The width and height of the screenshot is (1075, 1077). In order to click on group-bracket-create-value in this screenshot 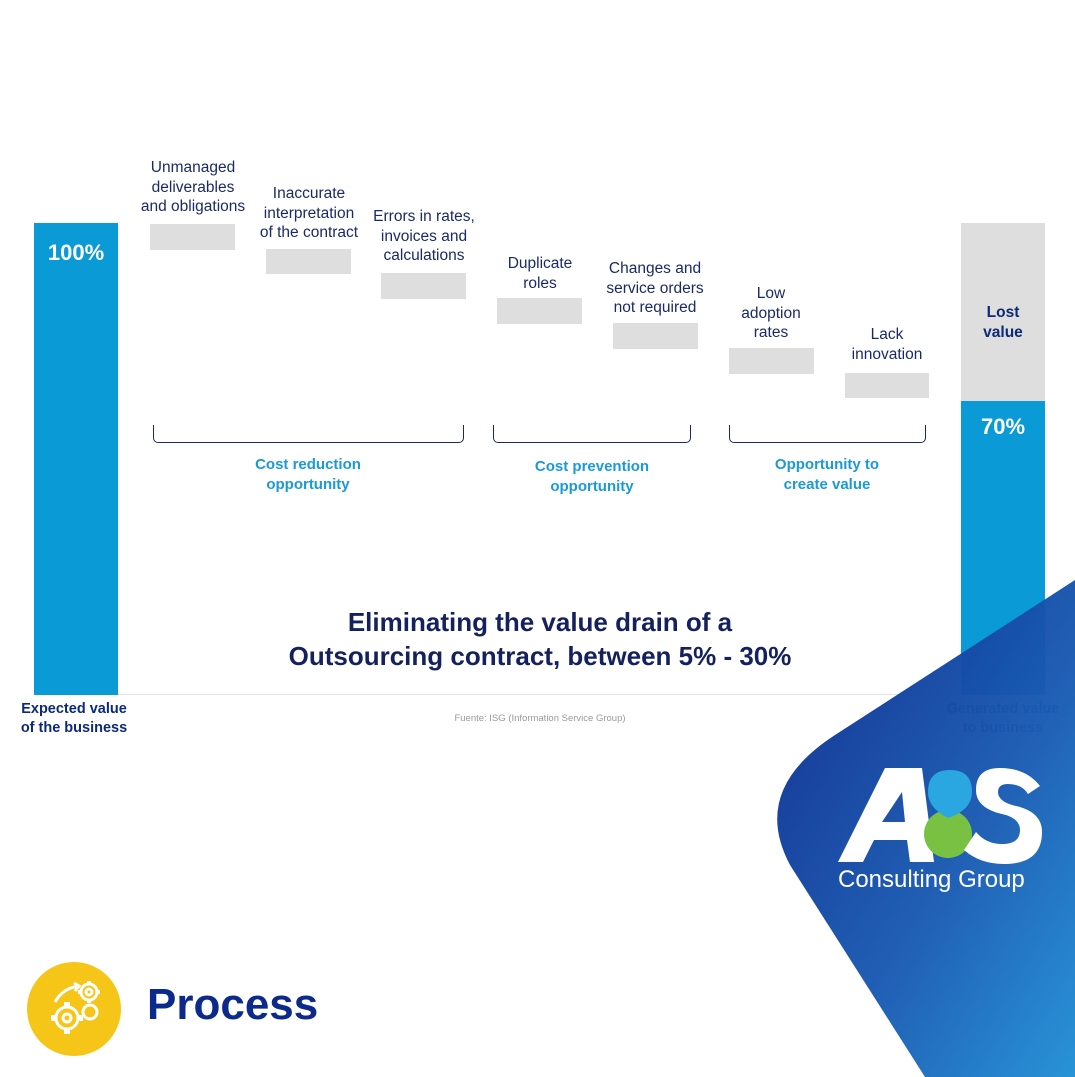, I will do `click(827, 434)`.